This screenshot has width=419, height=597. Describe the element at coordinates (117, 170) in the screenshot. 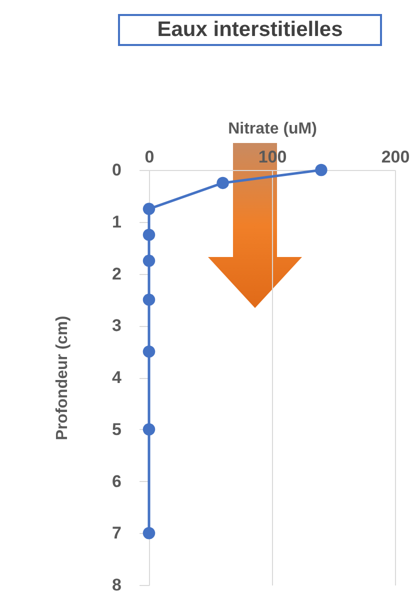

I see `y-tick-label: 0` at that location.